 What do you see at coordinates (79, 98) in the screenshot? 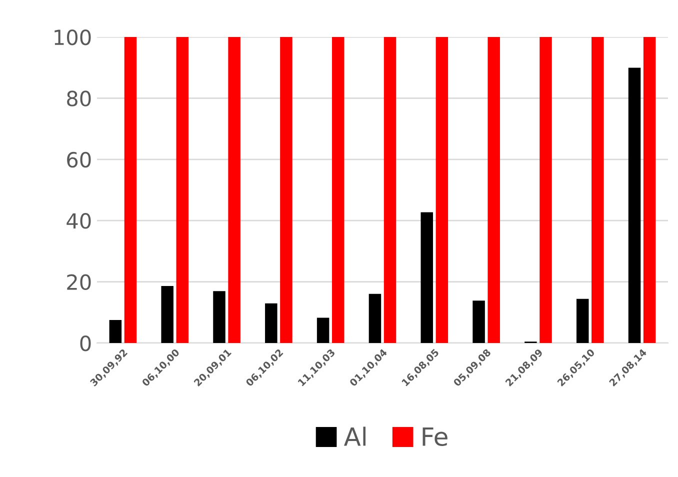
I see `y-tick-label: 80` at bounding box center [79, 98].